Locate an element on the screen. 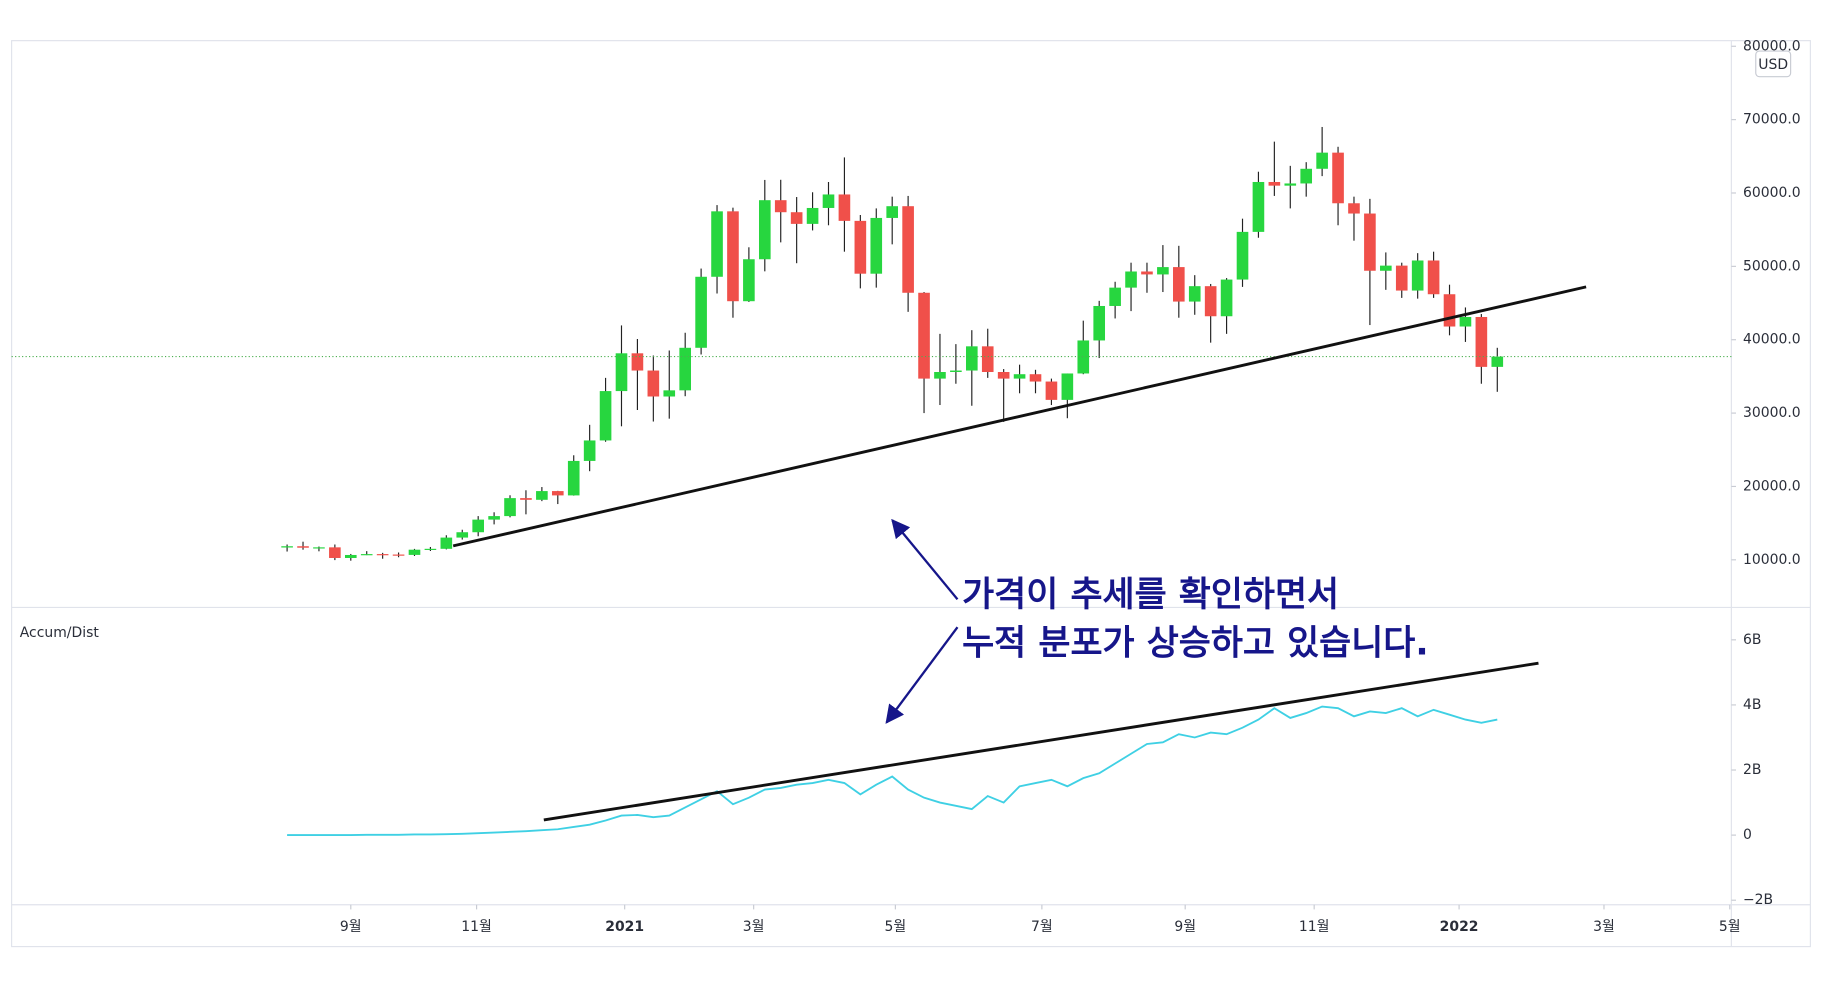 The height and width of the screenshot is (1000, 1822). indicator-title: Accum/Dist is located at coordinates (60, 633).